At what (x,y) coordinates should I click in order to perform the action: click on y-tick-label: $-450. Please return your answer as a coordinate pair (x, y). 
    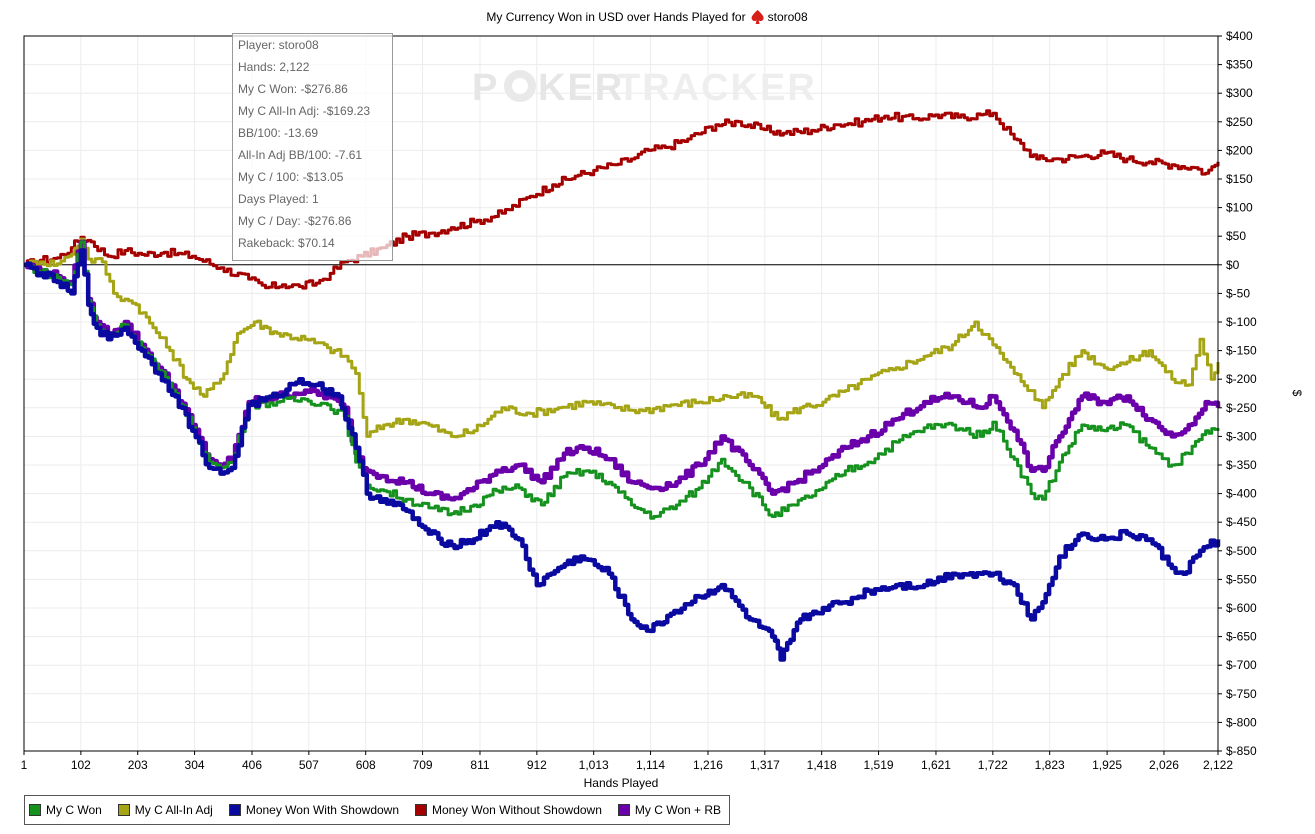
    Looking at the image, I should click on (1241, 522).